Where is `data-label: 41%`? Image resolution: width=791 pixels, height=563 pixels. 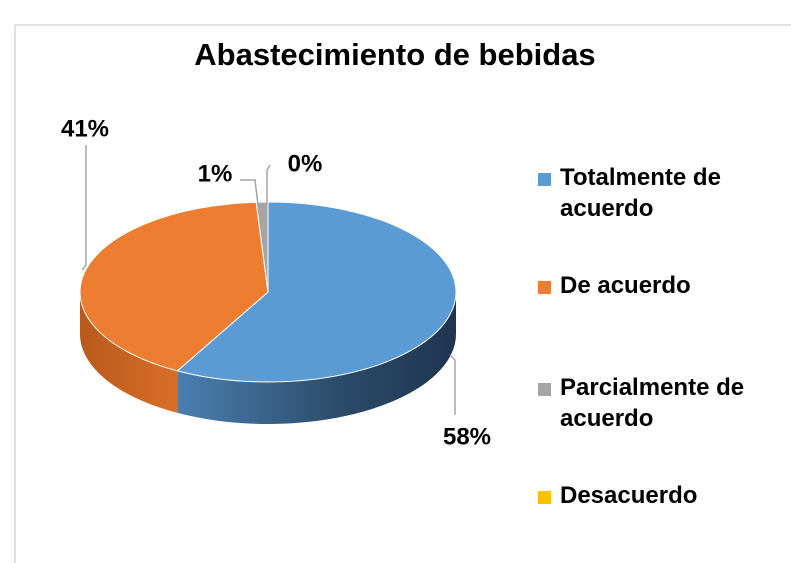
data-label: 41% is located at coordinates (85, 128).